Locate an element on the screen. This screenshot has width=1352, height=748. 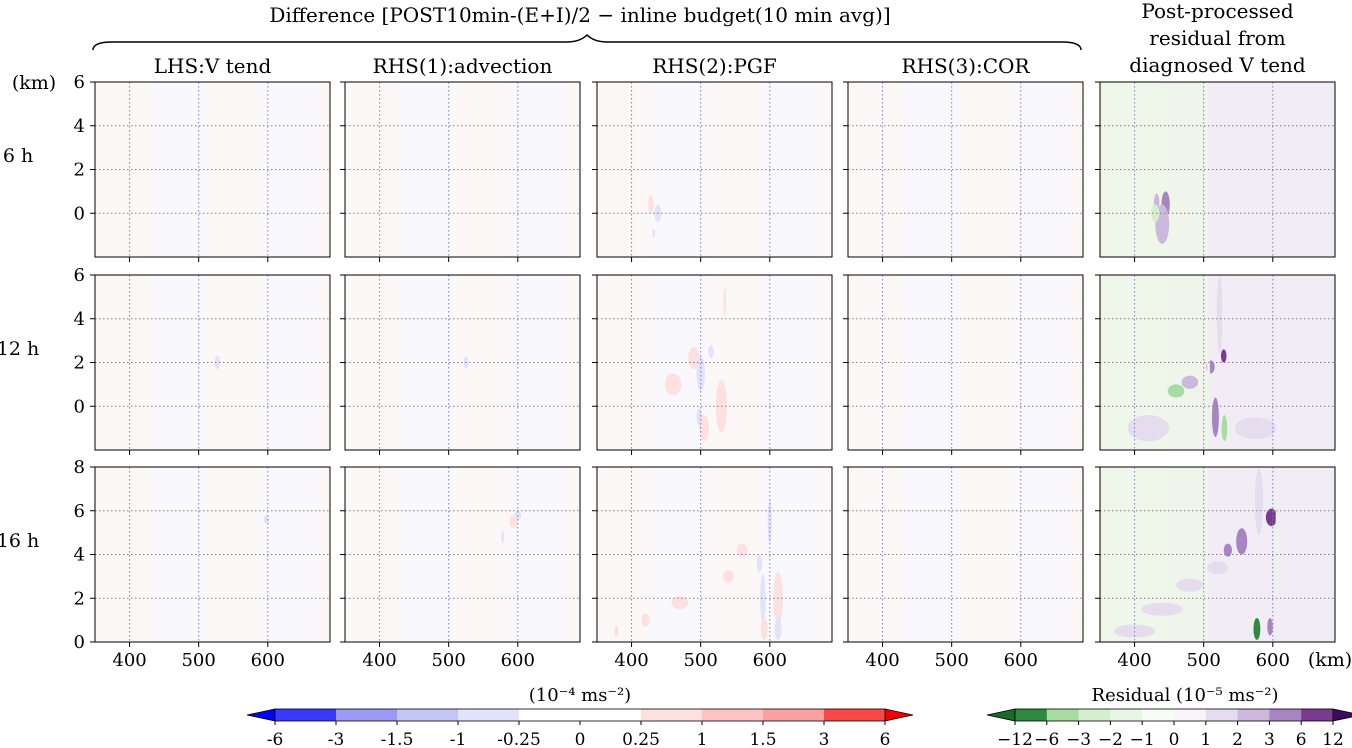
group-brace is located at coordinates (587, 42).